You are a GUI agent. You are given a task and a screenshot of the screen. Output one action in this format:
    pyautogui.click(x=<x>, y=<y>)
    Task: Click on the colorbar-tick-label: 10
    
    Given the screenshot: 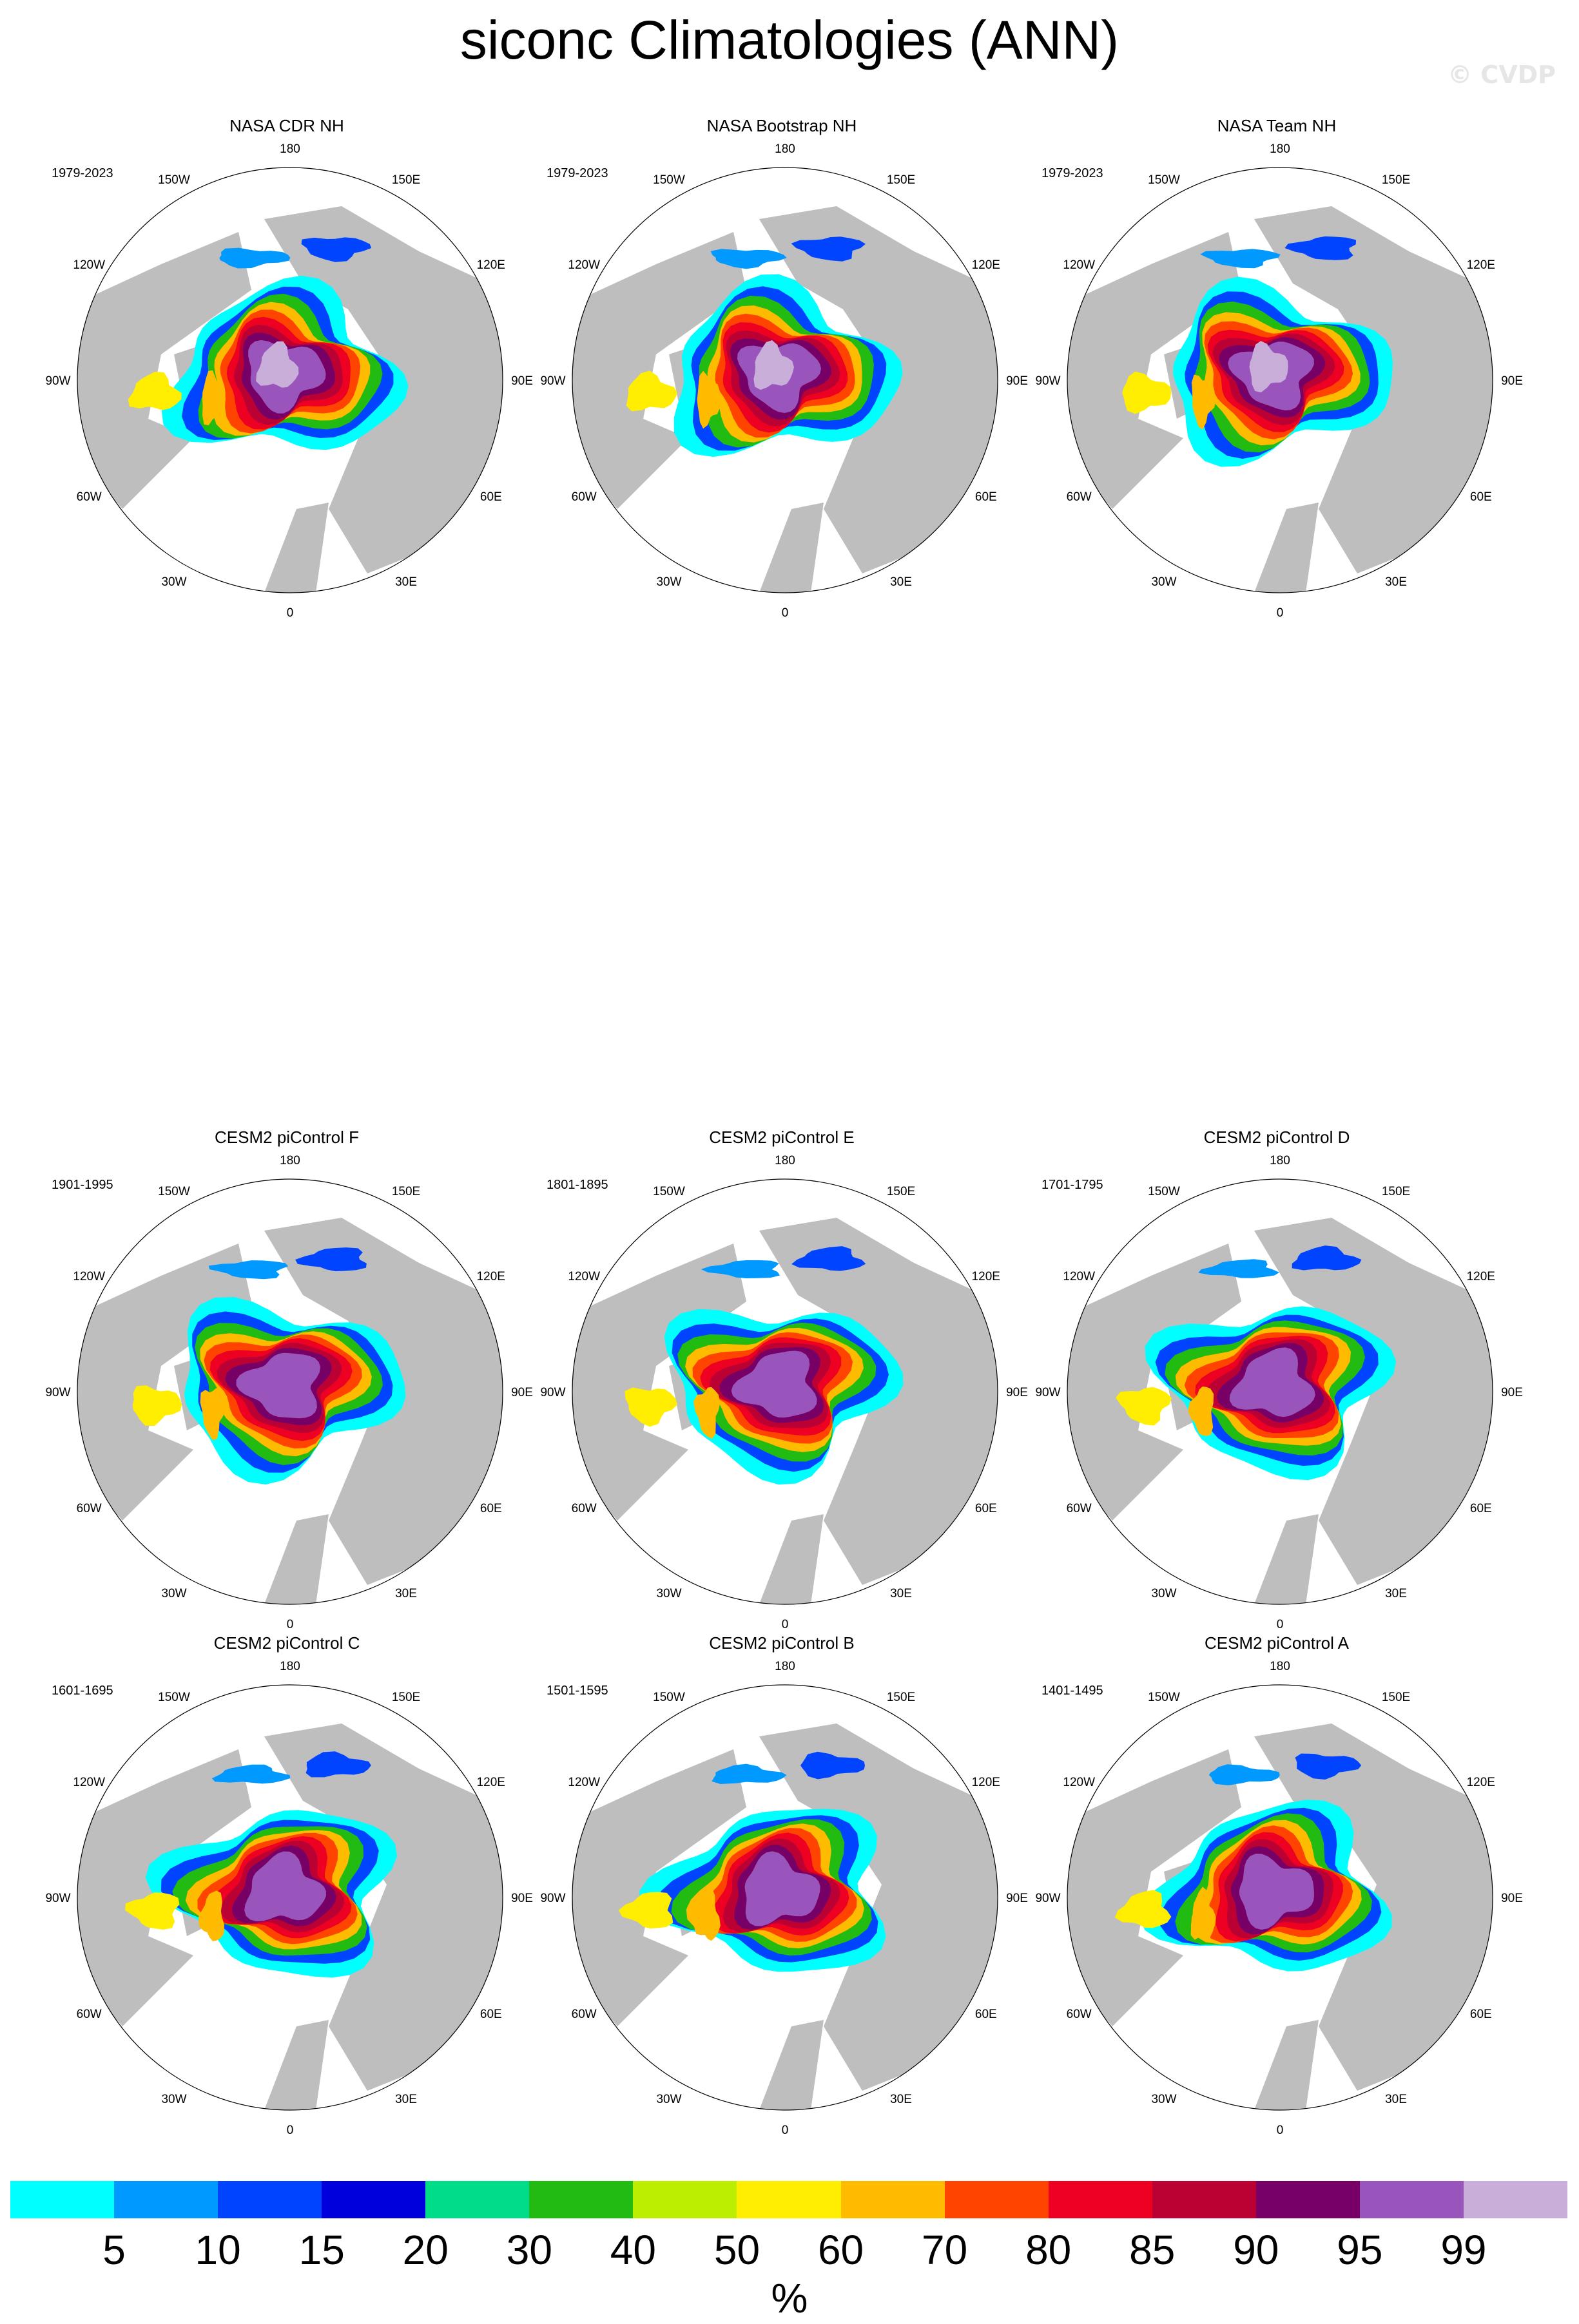 What is the action you would take?
    pyautogui.click(x=218, y=2250)
    